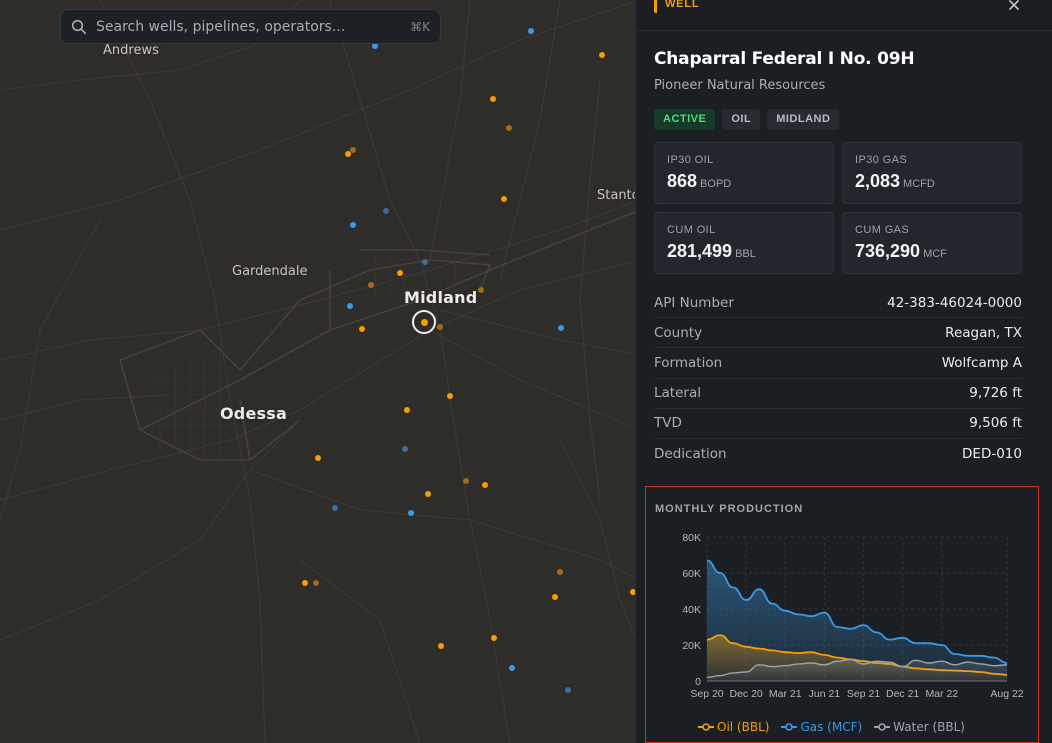 The height and width of the screenshot is (743, 1052). What do you see at coordinates (838, 424) in the screenshot?
I see `property-row: TVD 9,506 ft` at bounding box center [838, 424].